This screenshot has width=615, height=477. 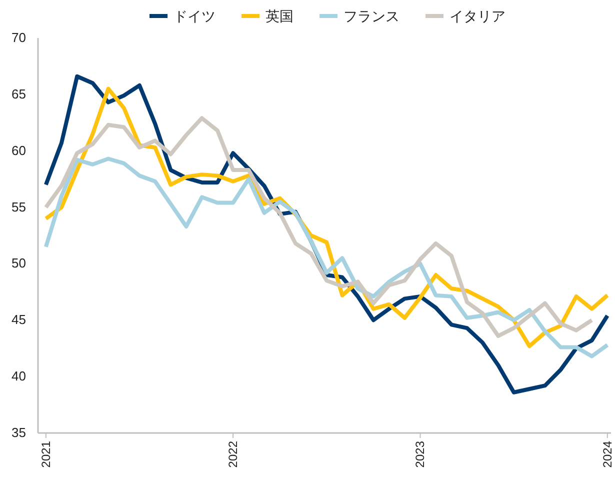 What do you see at coordinates (19, 37) in the screenshot?
I see `y-tick-label: 70` at bounding box center [19, 37].